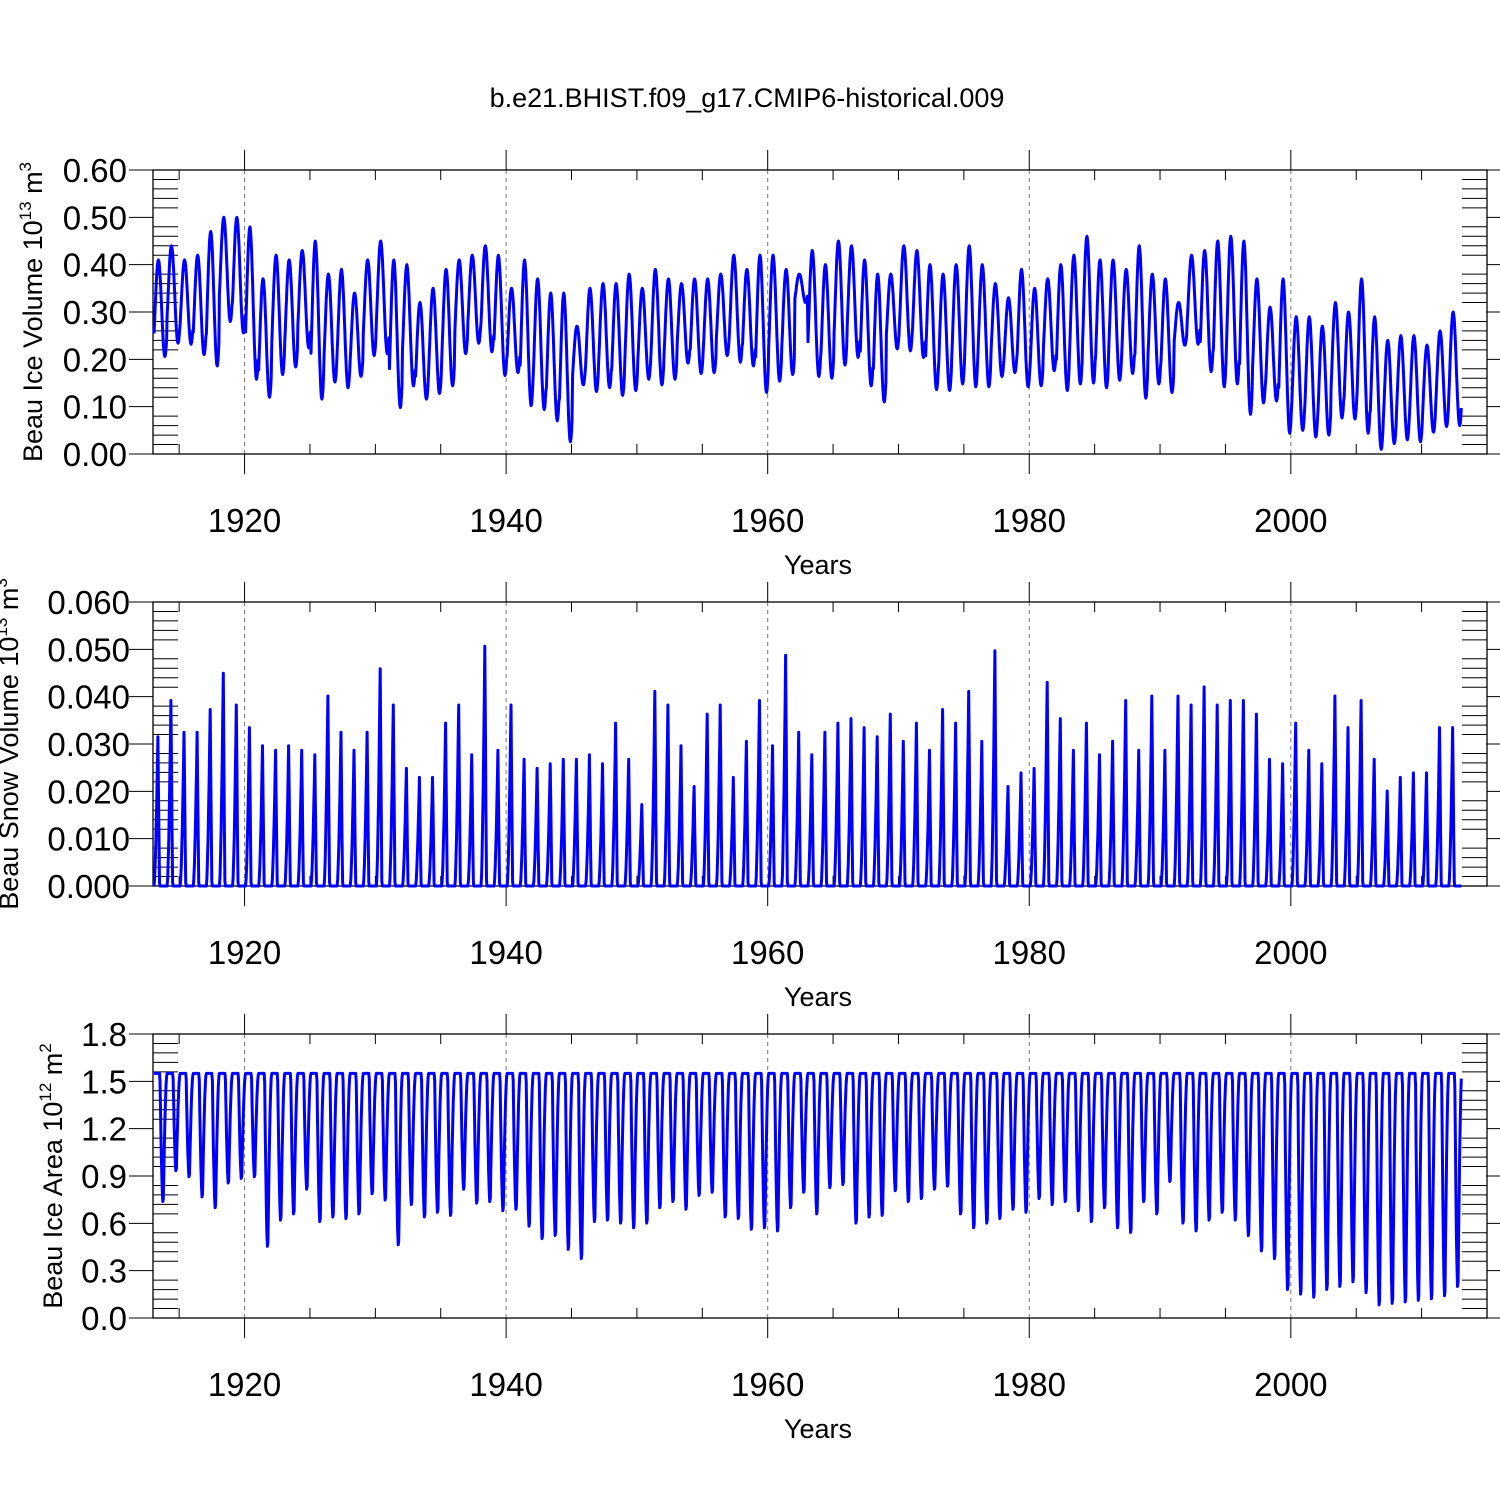  What do you see at coordinates (88, 886) in the screenshot?
I see `y-tick-label: 0.000` at bounding box center [88, 886].